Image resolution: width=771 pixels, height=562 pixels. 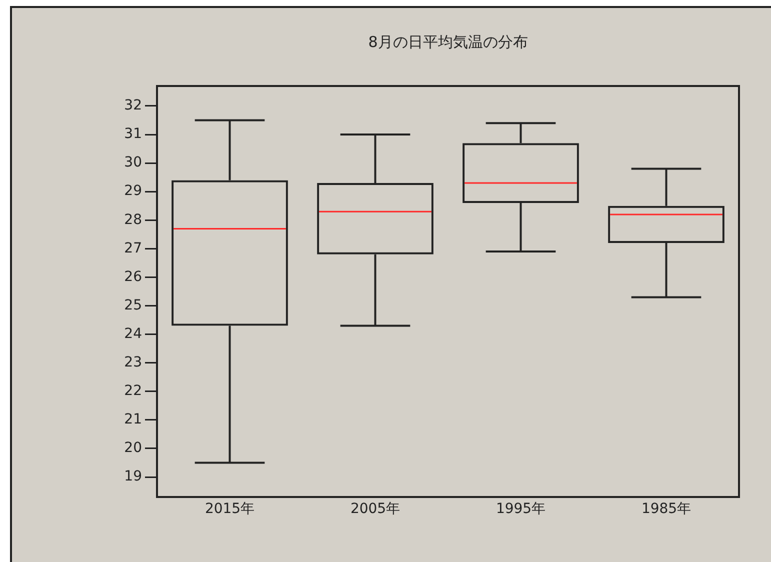 I want to click on y-tick-label: 32, so click(x=133, y=106).